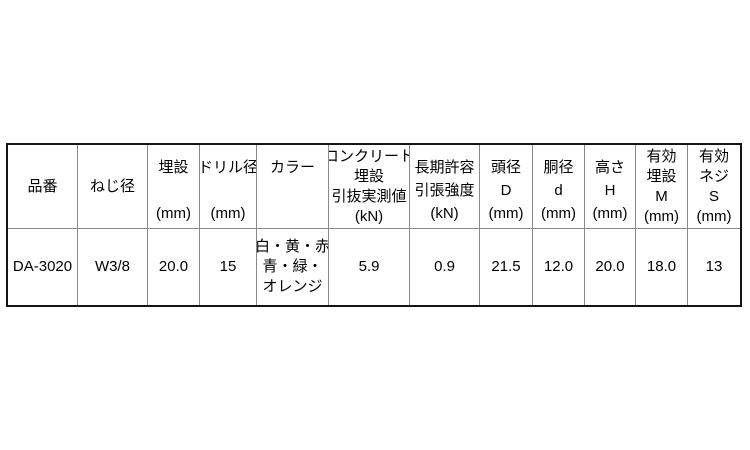 This screenshot has height=450, width=750. I want to click on cell-body-dia: 12.0, so click(559, 267).